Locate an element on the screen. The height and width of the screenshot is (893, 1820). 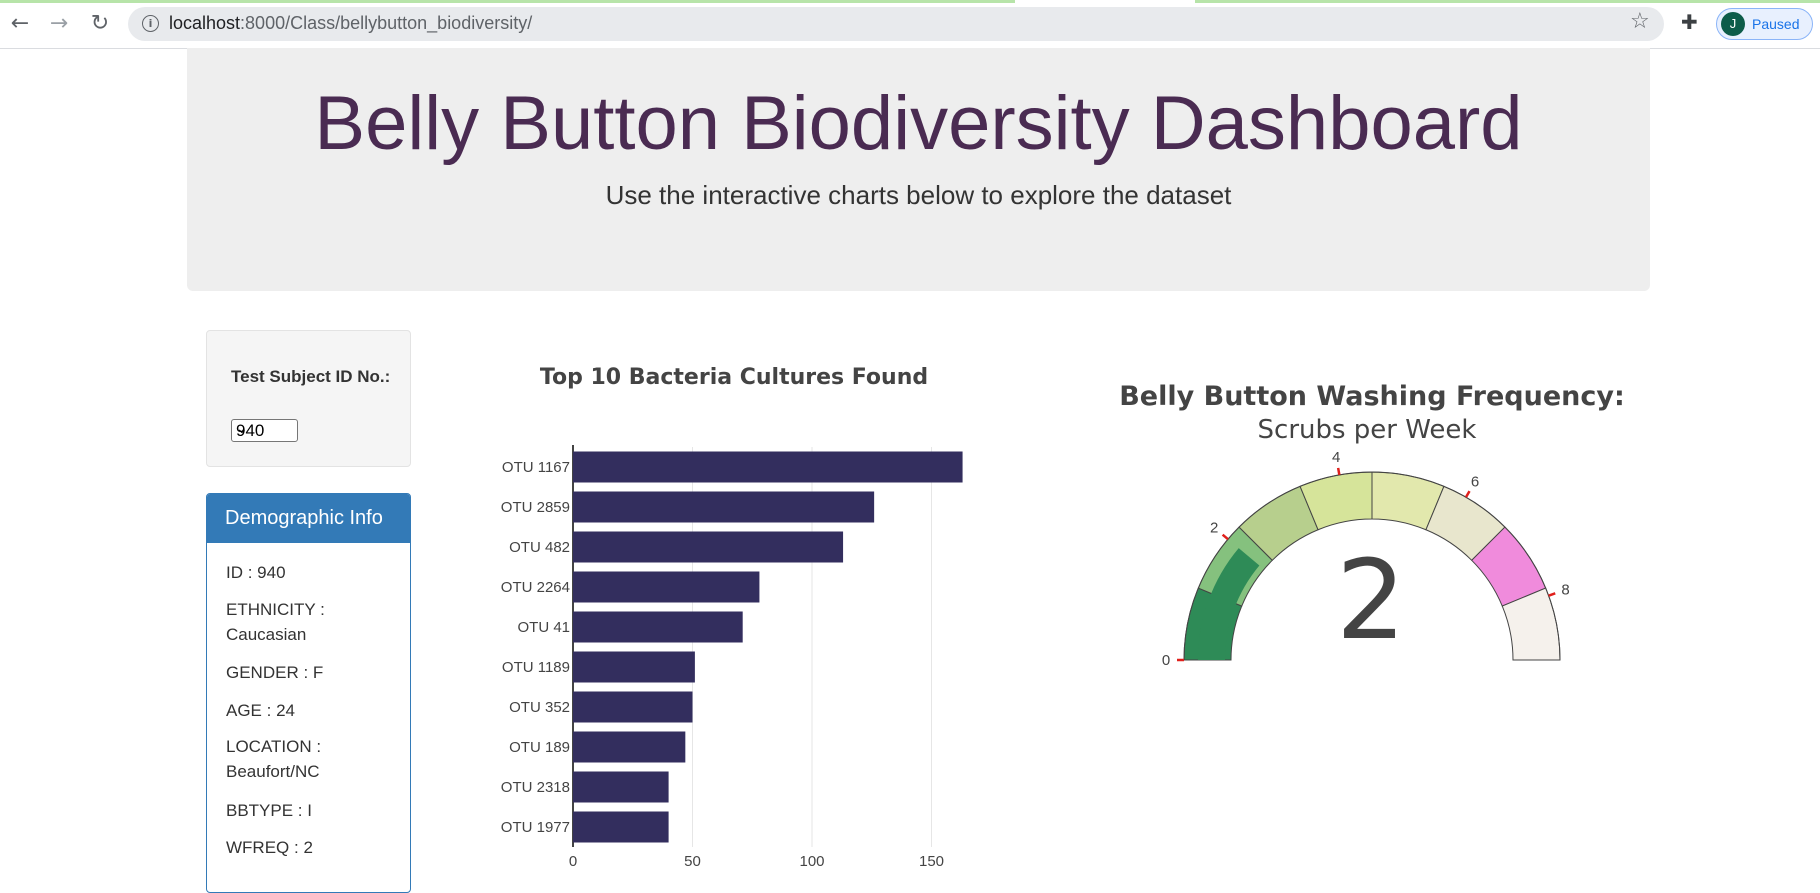
y-tick-label: OTU 2859 is located at coordinates (535, 507).